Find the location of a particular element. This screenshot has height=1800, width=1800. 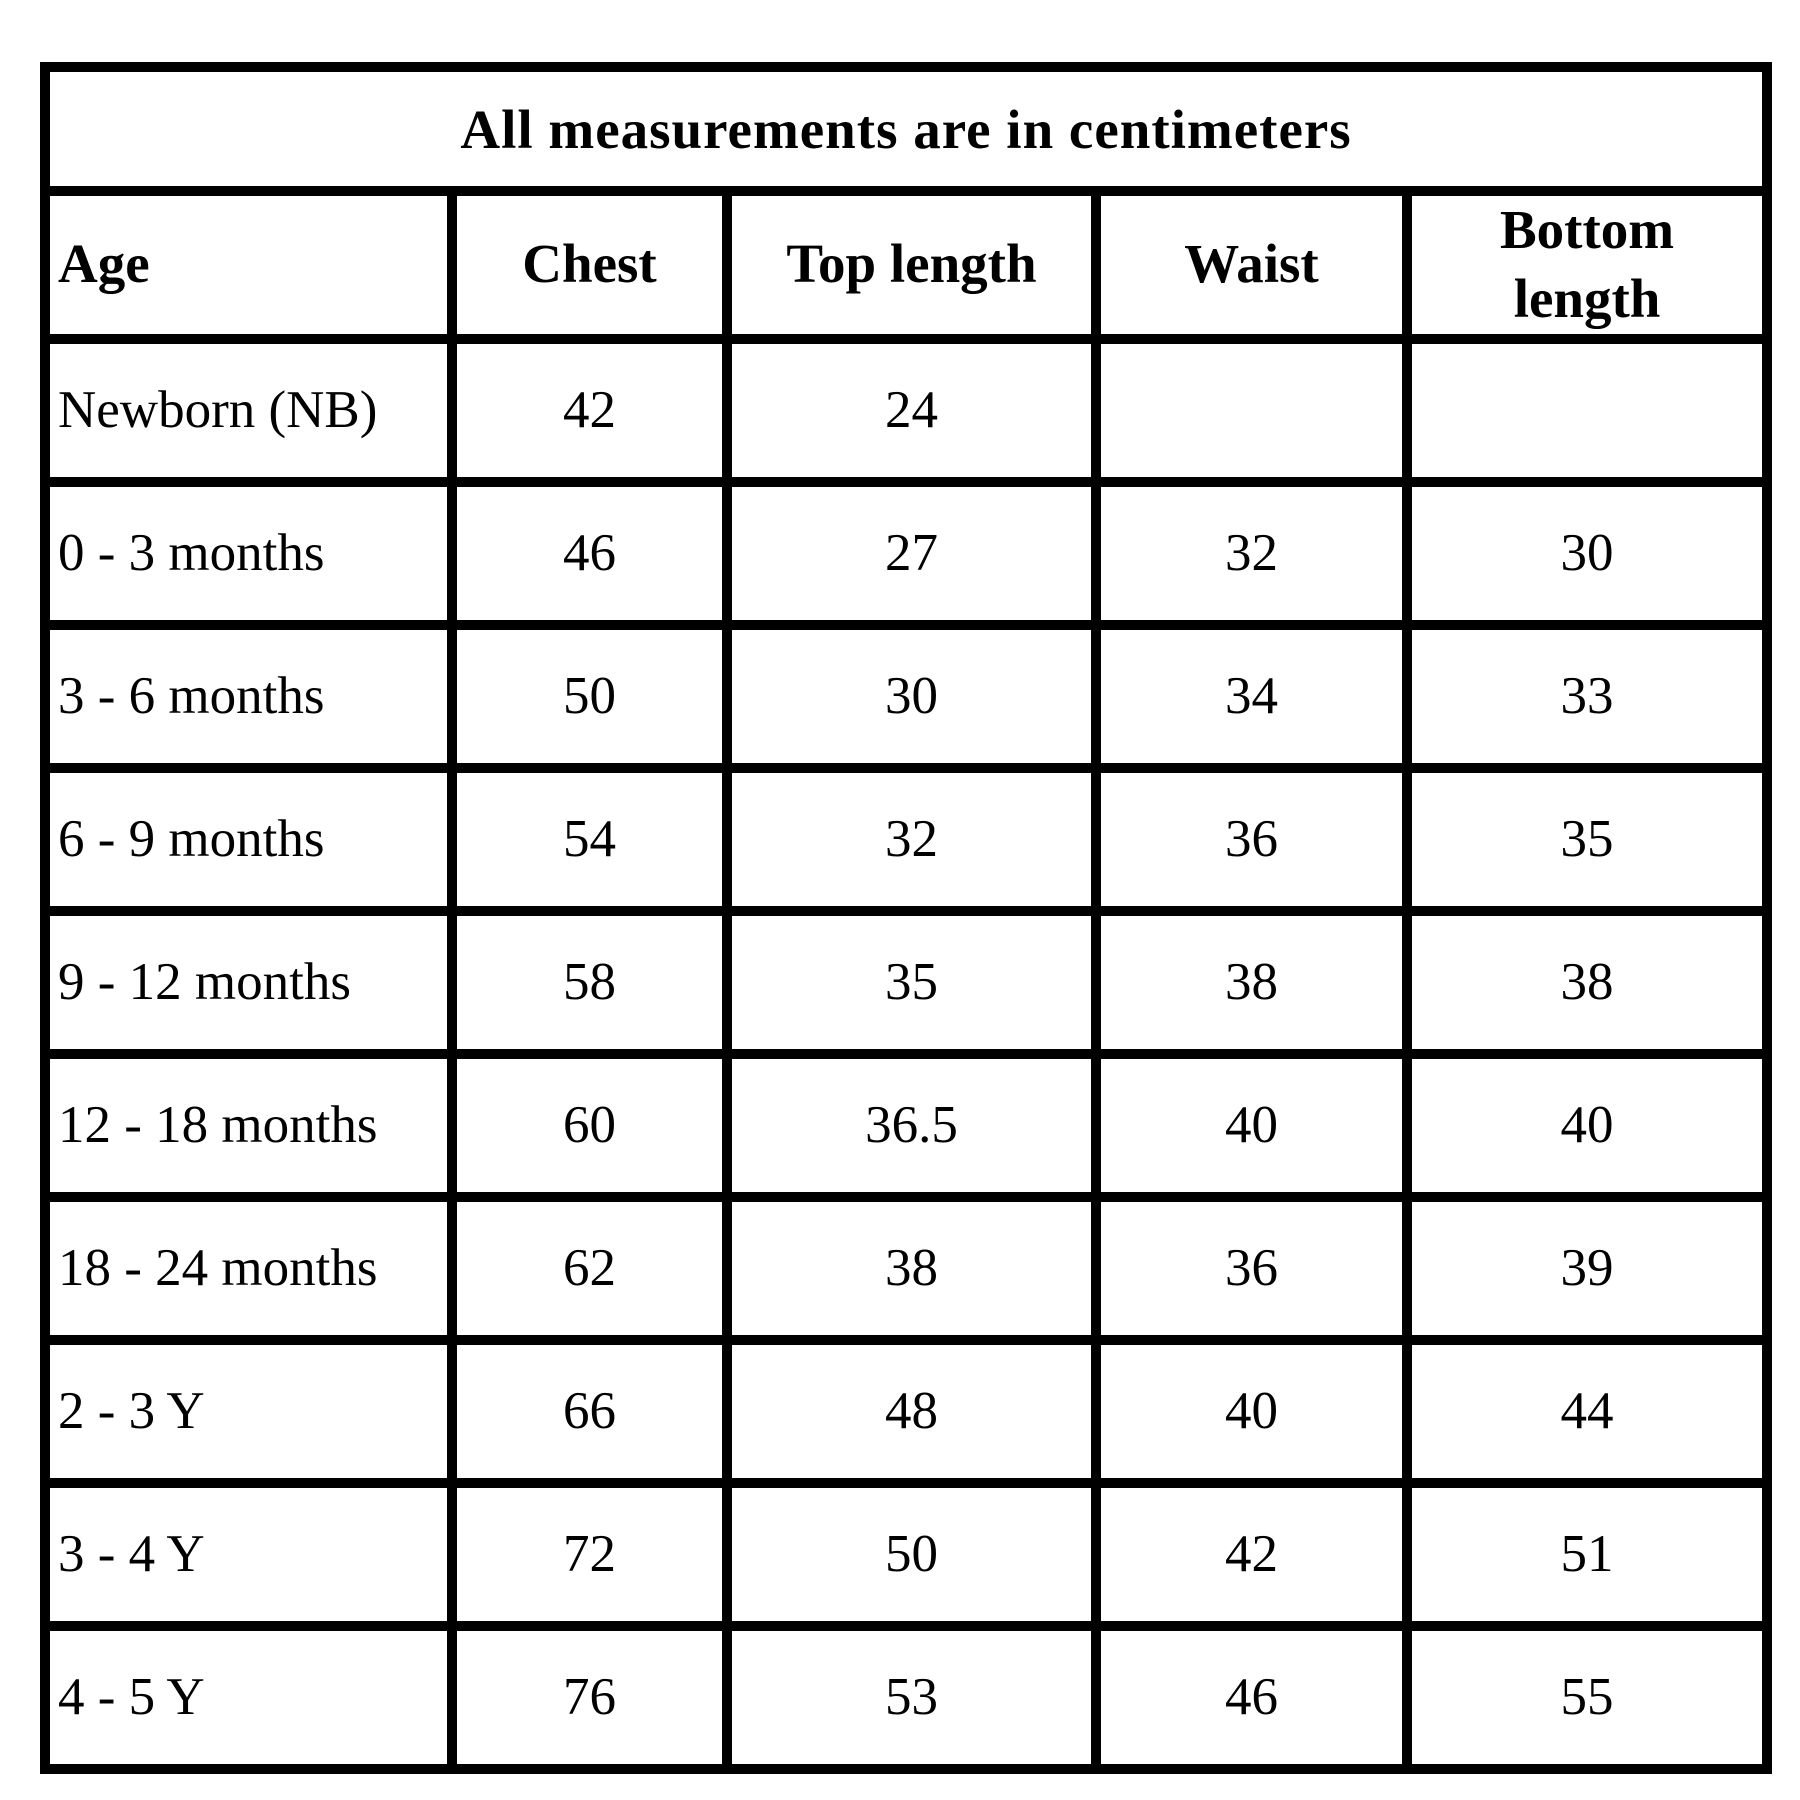

cell-top-length: 30 is located at coordinates (911, 696).